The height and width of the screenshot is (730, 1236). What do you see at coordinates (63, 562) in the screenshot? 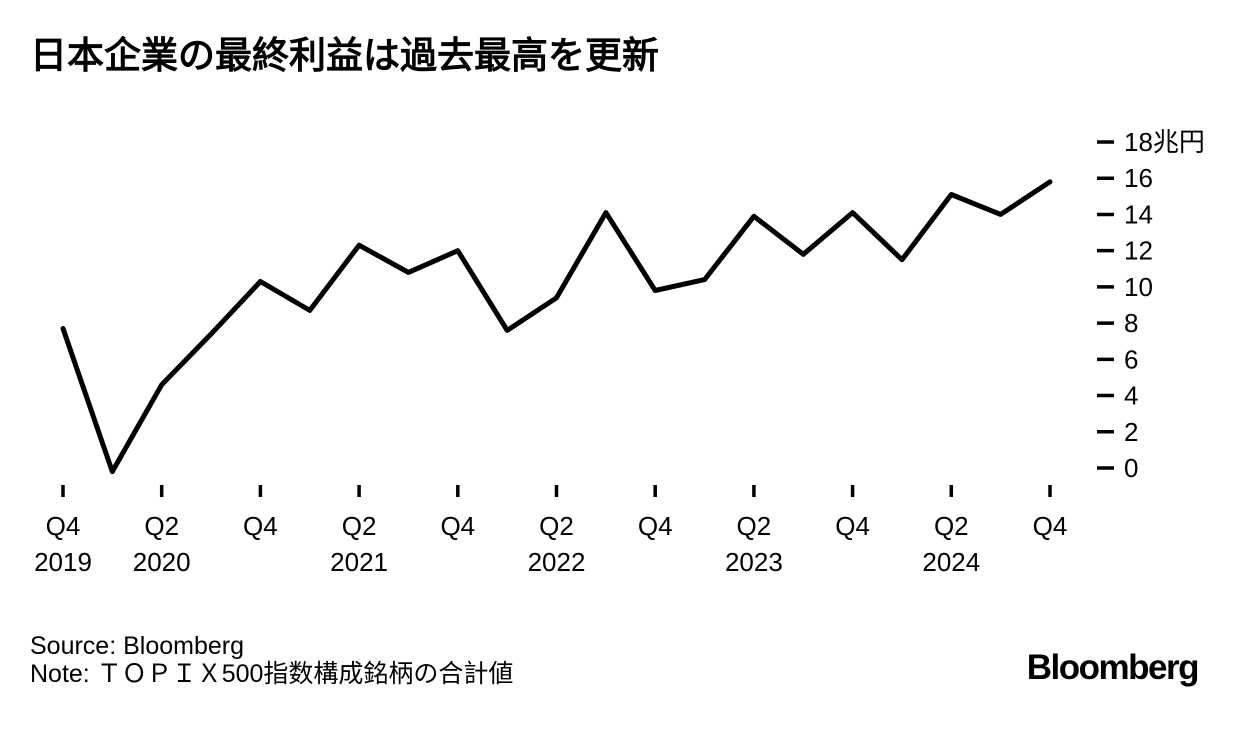
I see `x-year-label: 2019` at bounding box center [63, 562].